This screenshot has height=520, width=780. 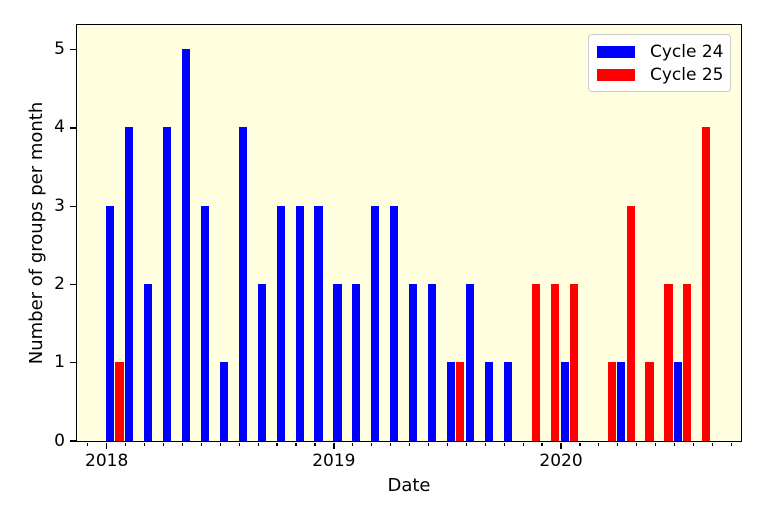 What do you see at coordinates (334, 461) in the screenshot?
I see `x-tick-label: 2019` at bounding box center [334, 461].